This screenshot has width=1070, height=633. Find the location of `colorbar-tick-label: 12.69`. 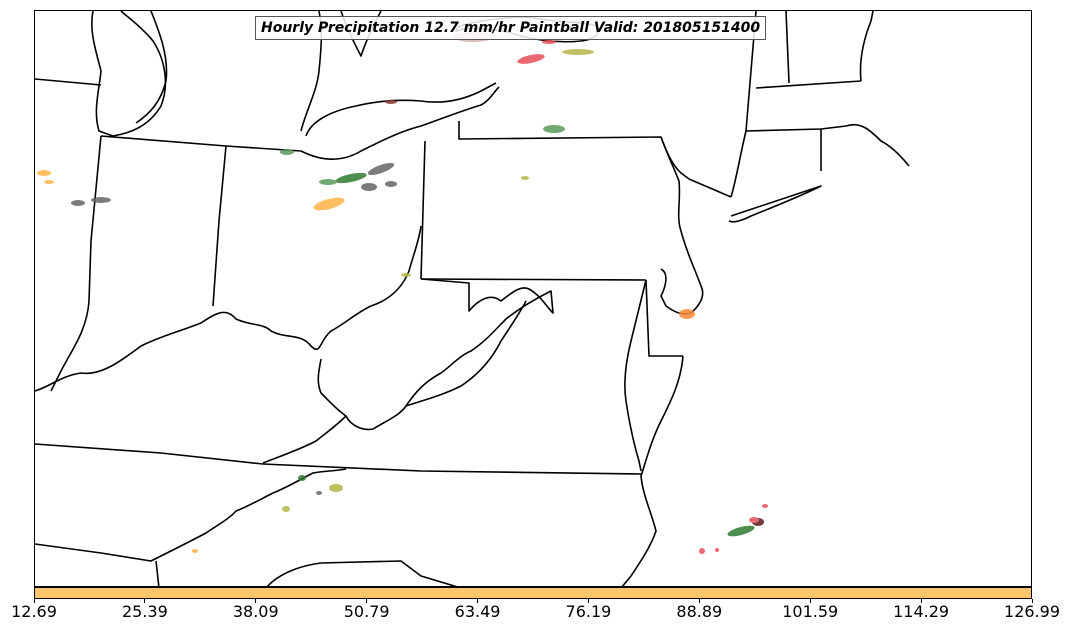

colorbar-tick-label: 12.69 is located at coordinates (34, 611).